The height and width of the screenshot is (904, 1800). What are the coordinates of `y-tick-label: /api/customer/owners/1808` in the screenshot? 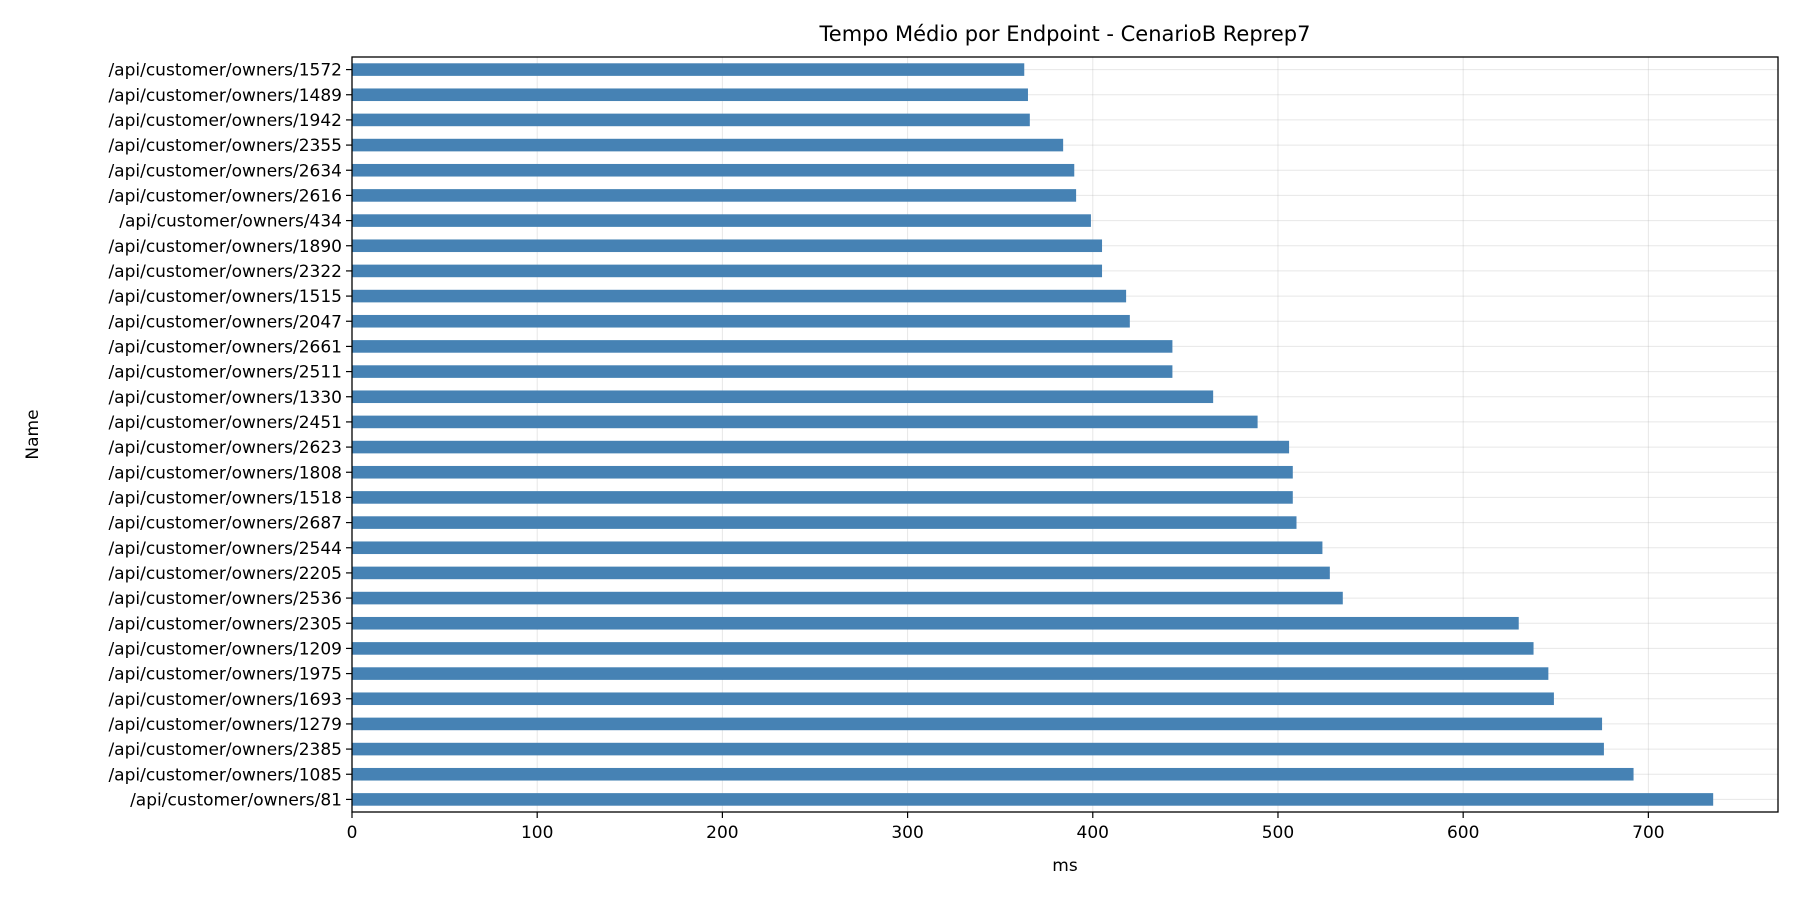 It's located at (225, 473).